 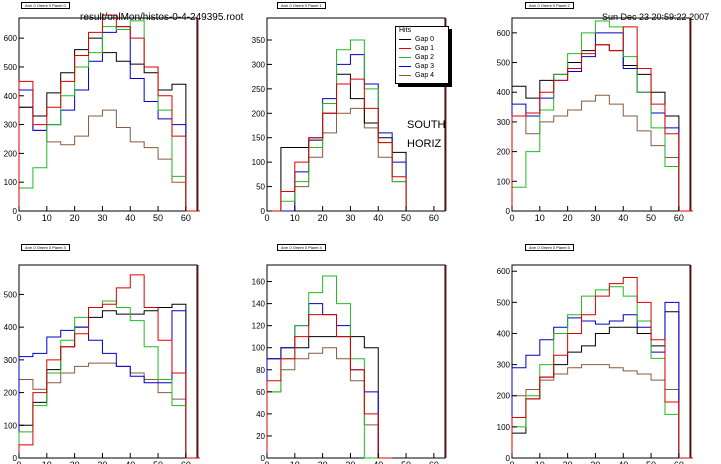 What do you see at coordinates (45, 247) in the screenshot?
I see `panel-title: Arm 0 Orient 0 Panel 3` at bounding box center [45, 247].